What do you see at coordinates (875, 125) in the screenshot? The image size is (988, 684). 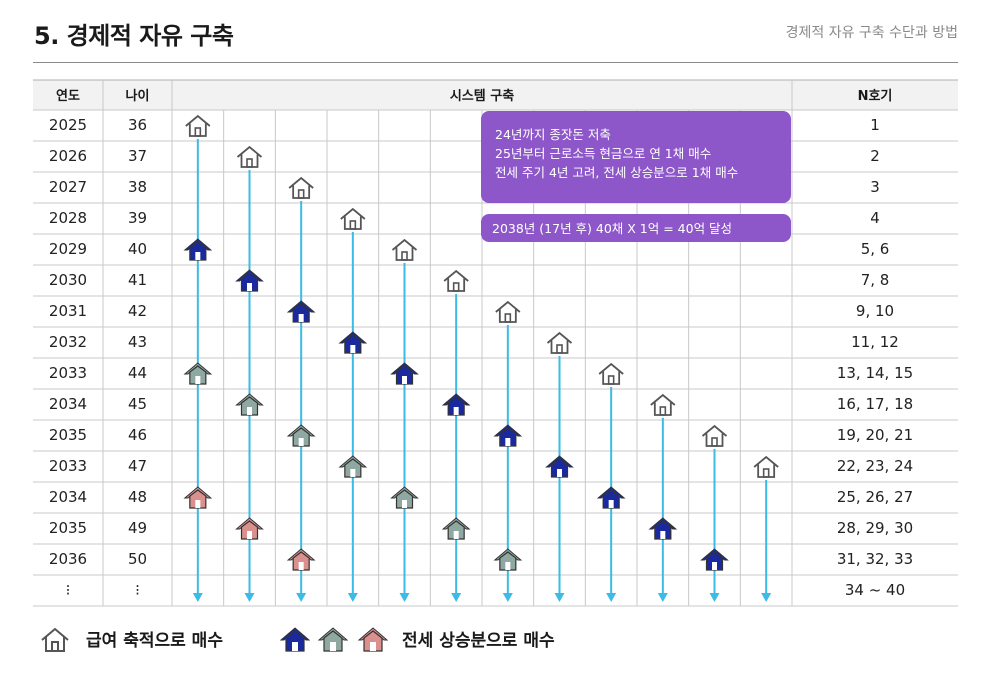 I see `n-count-cell: 1` at bounding box center [875, 125].